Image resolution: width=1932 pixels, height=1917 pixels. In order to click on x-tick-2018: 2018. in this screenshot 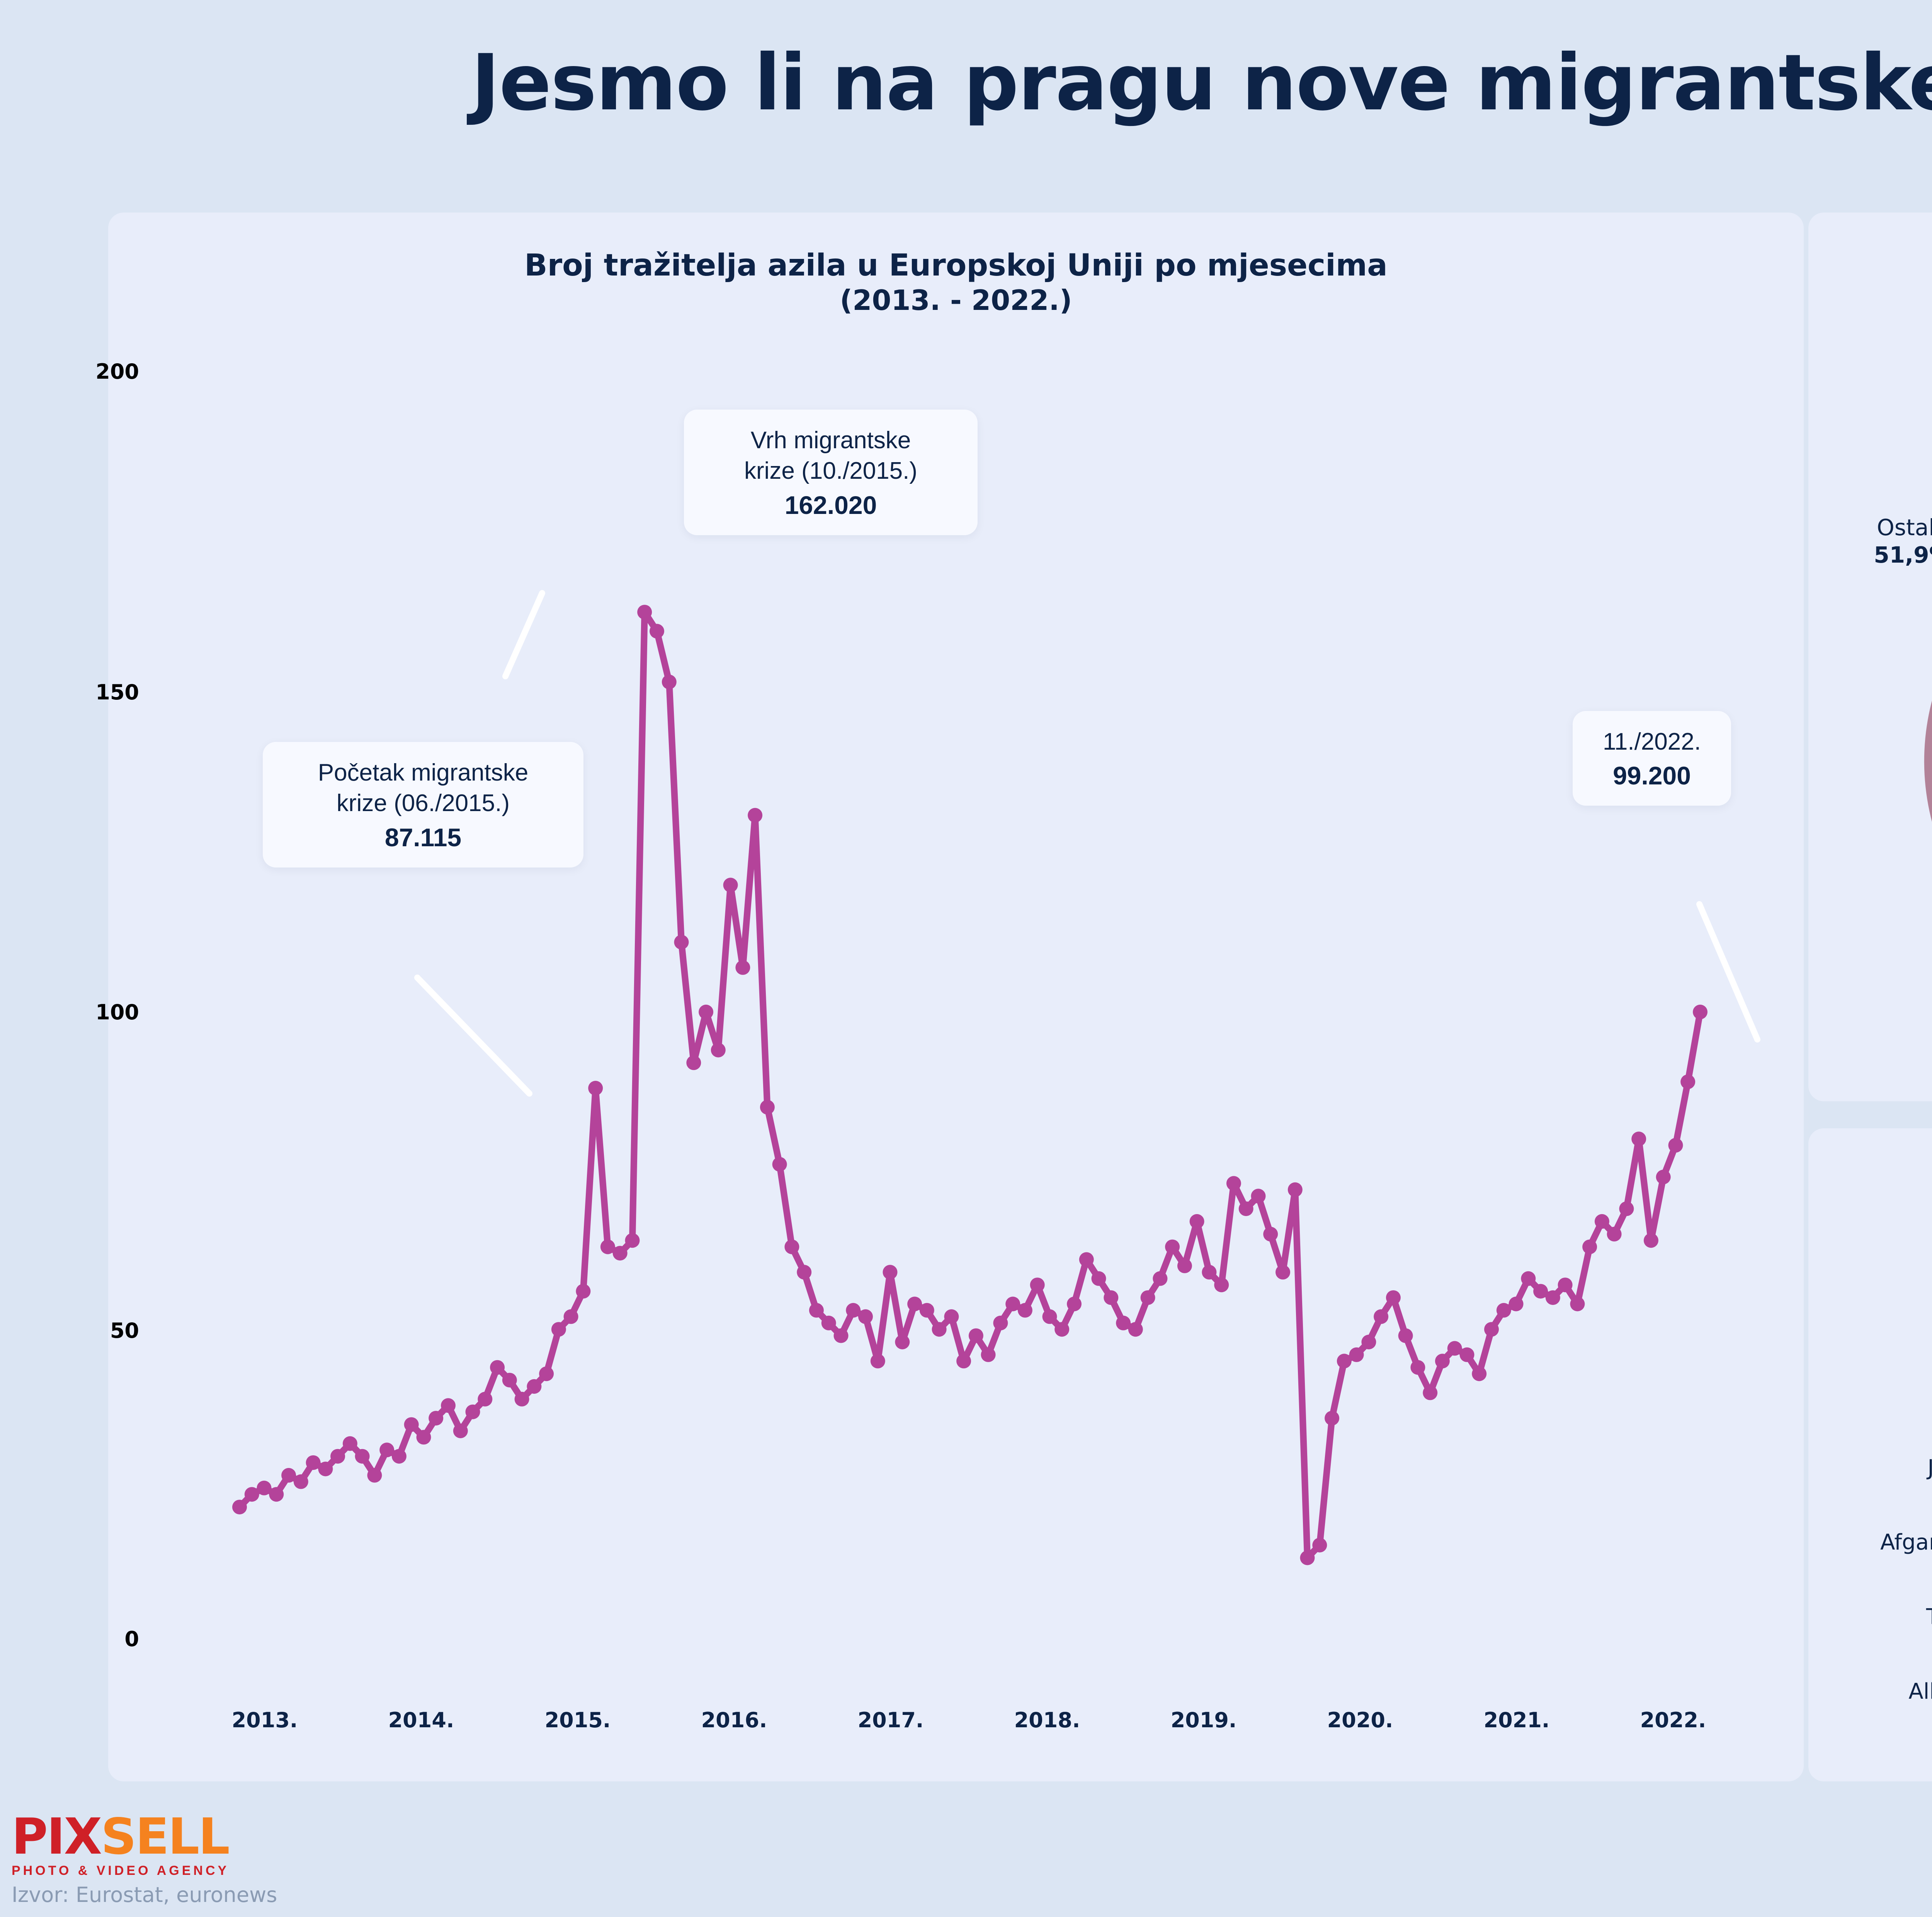, I will do `click(1047, 1720)`.